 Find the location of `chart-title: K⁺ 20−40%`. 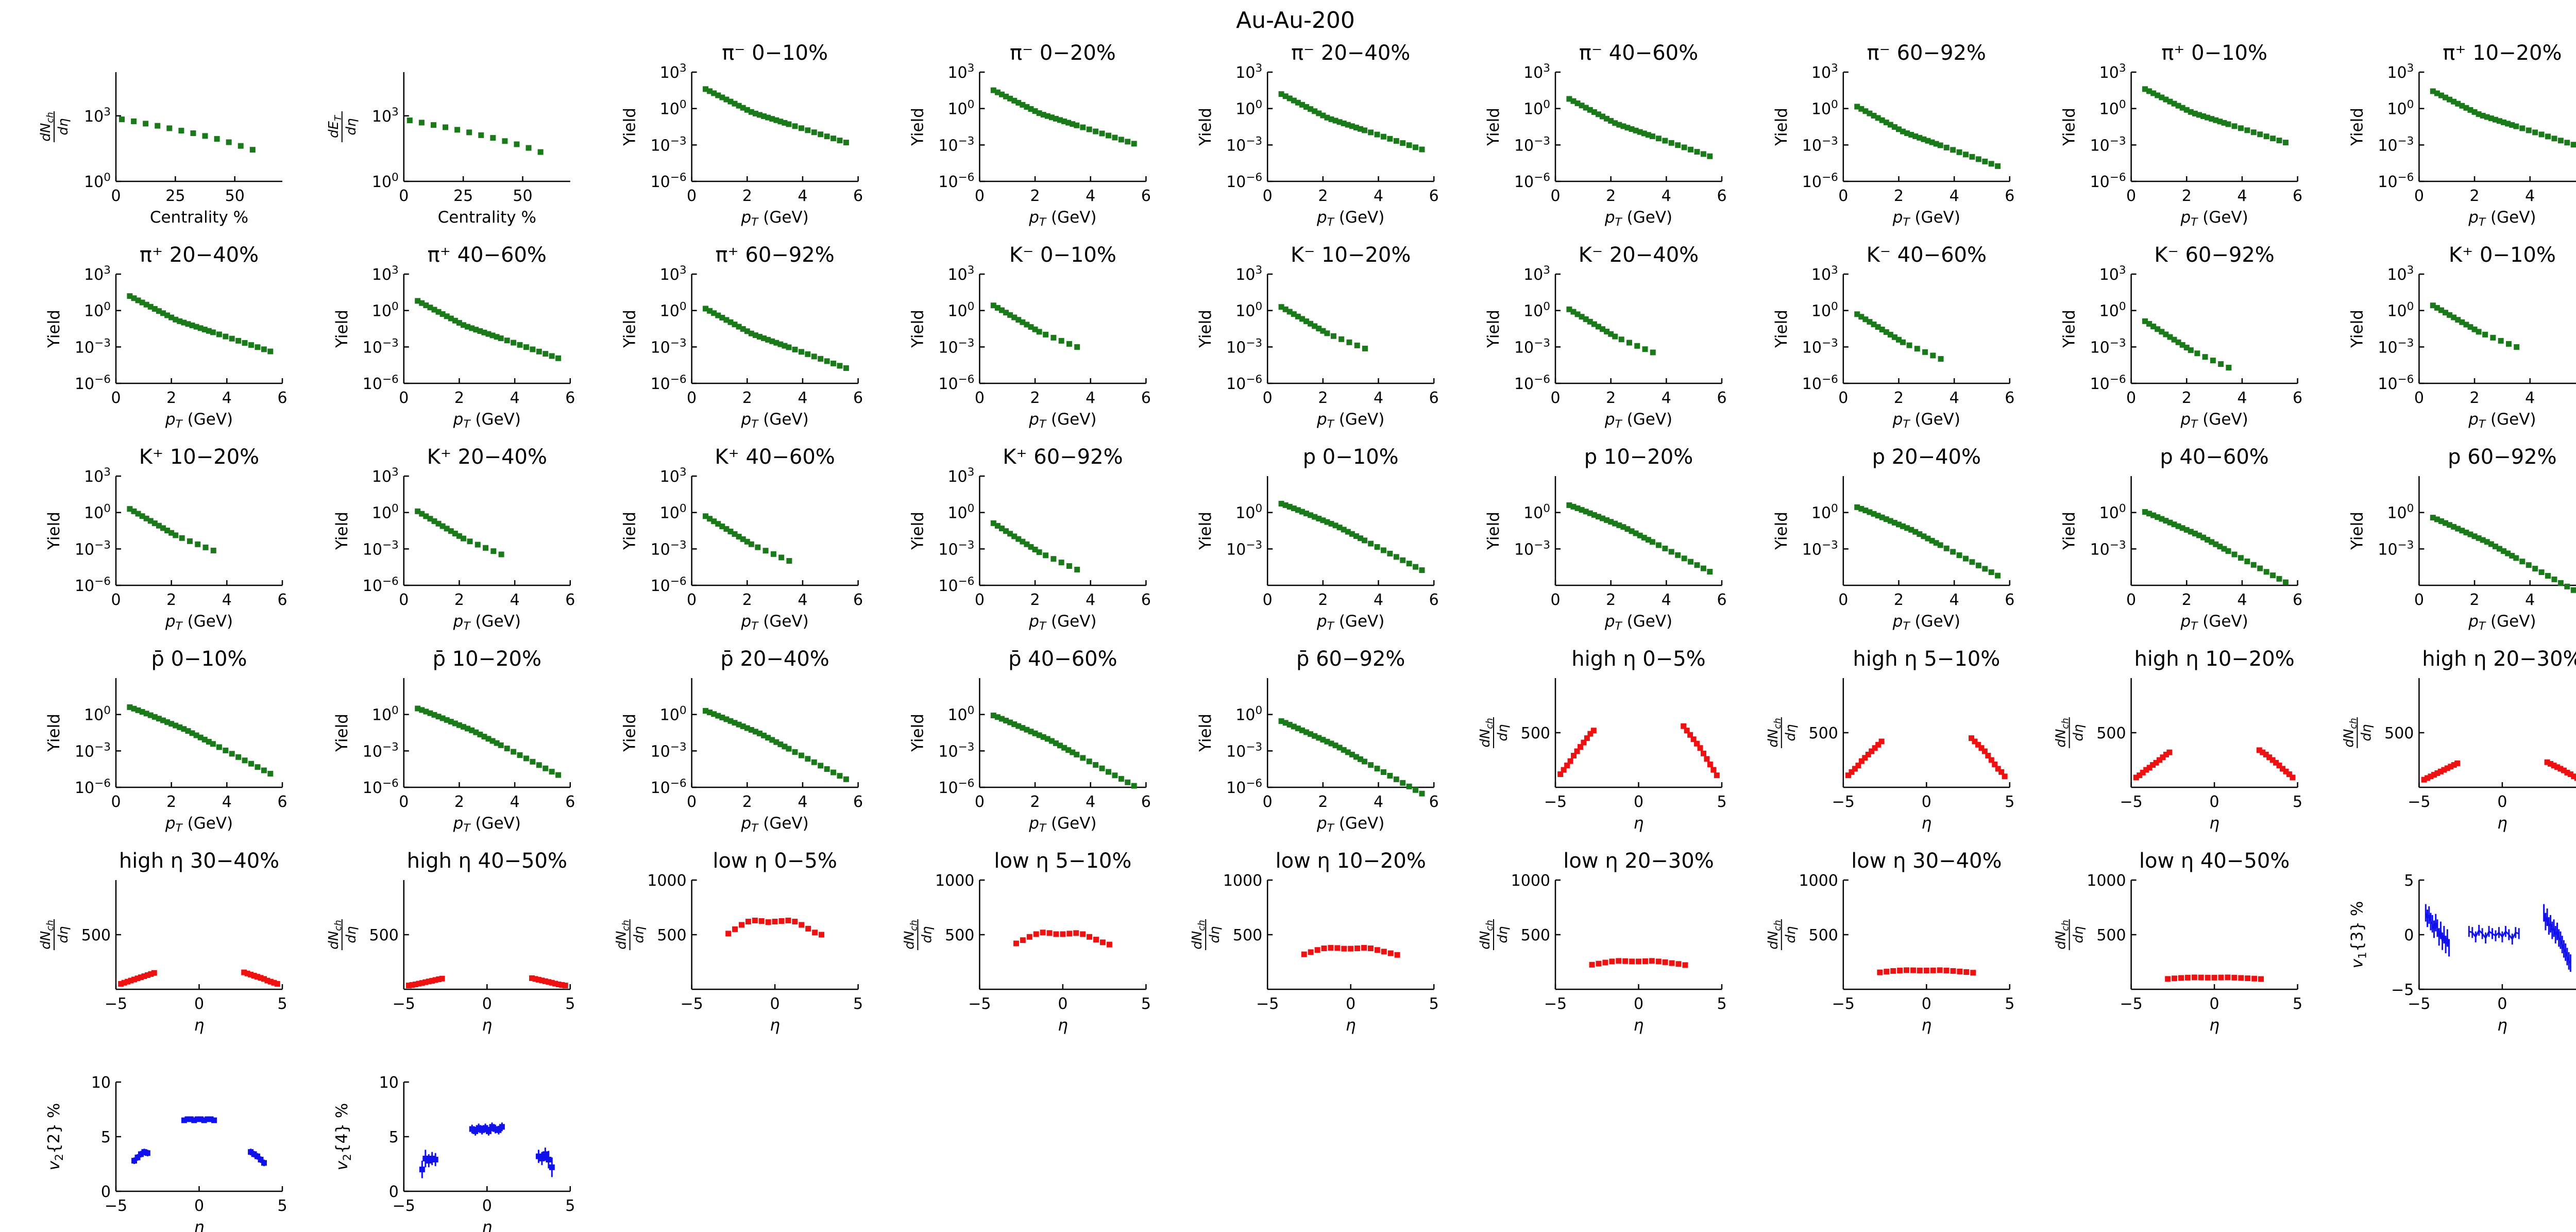

chart-title: K⁺ 20−40% is located at coordinates (487, 457).